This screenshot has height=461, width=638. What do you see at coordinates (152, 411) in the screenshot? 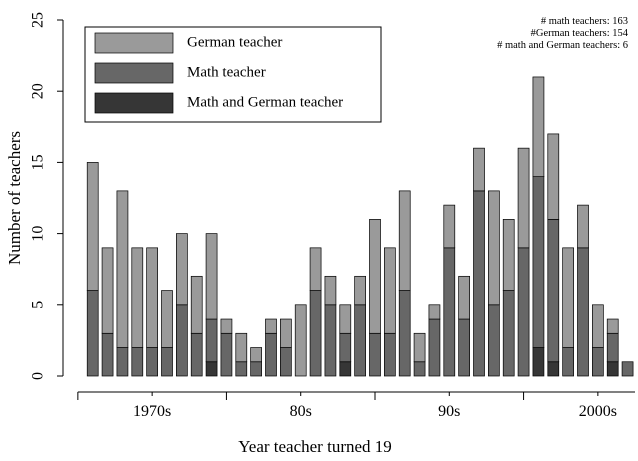
I see `x-tick-label: 1970s` at bounding box center [152, 411].